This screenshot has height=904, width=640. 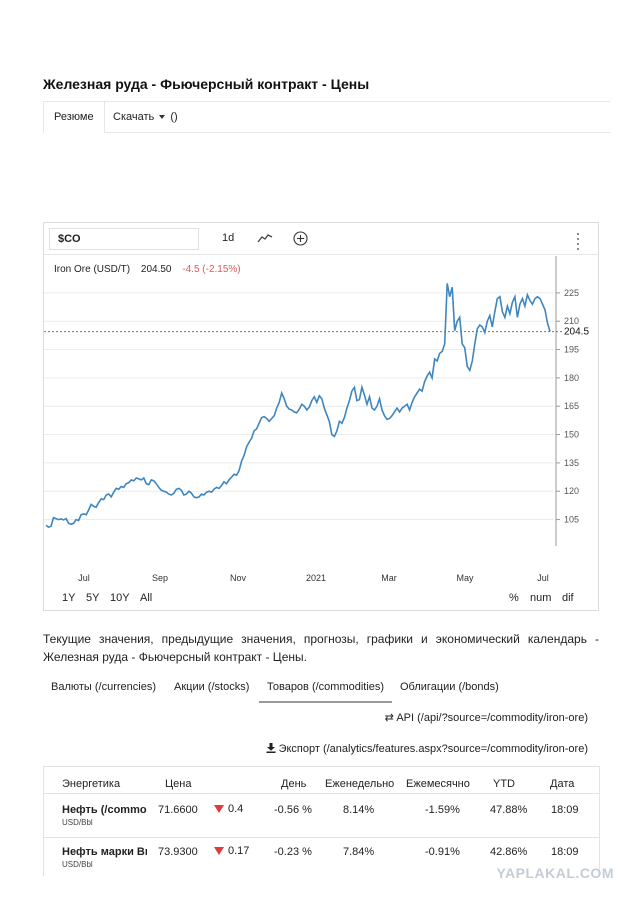 I want to click on swap-arrows-icon: ⇄, so click(x=389, y=718).